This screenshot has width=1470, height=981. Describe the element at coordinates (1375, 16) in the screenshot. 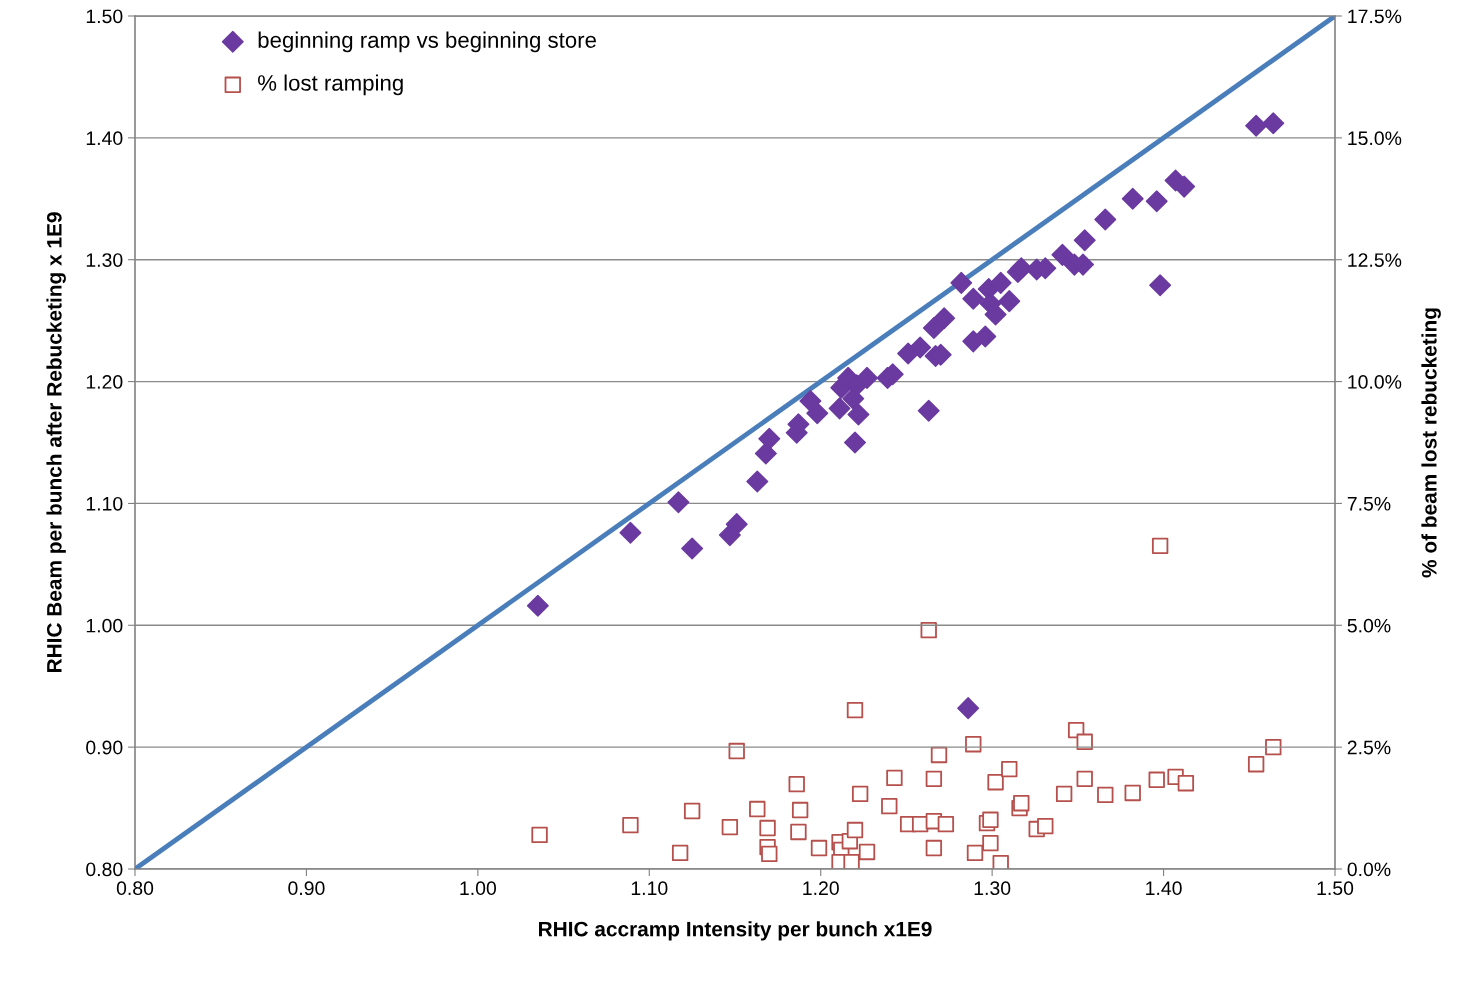

I see `y2-tick-label: 17.5%` at that location.